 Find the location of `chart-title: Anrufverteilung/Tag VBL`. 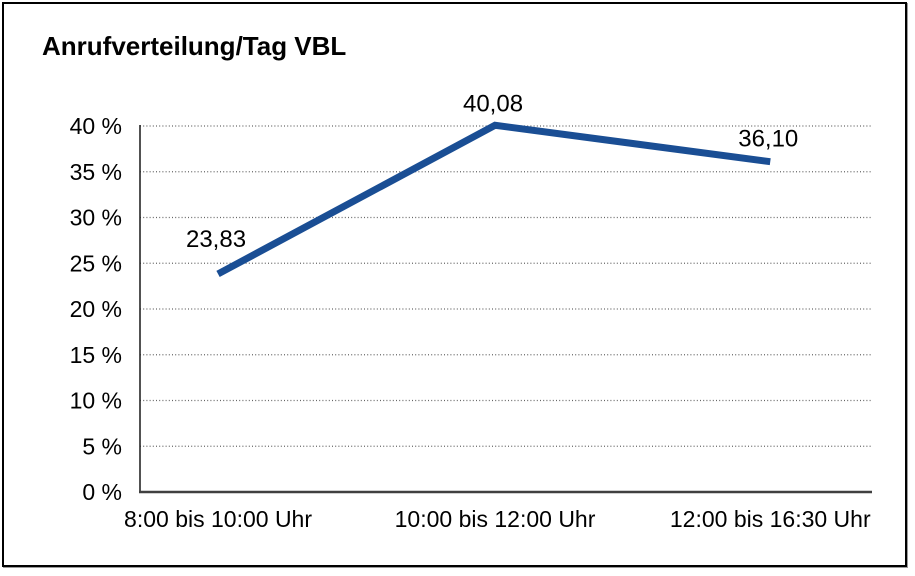

chart-title: Anrufverteilung/Tag VBL is located at coordinates (194, 46).